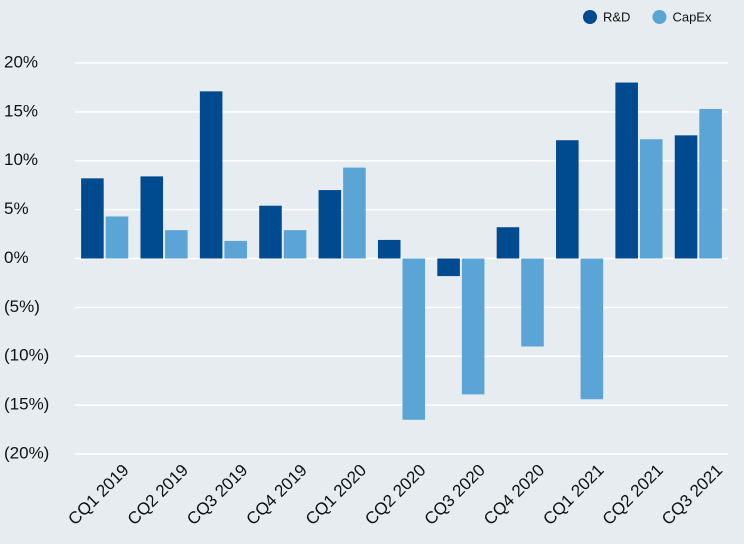 This screenshot has width=744, height=544. What do you see at coordinates (26, 452) in the screenshot?
I see `y-tick-label: (20%)` at bounding box center [26, 452].